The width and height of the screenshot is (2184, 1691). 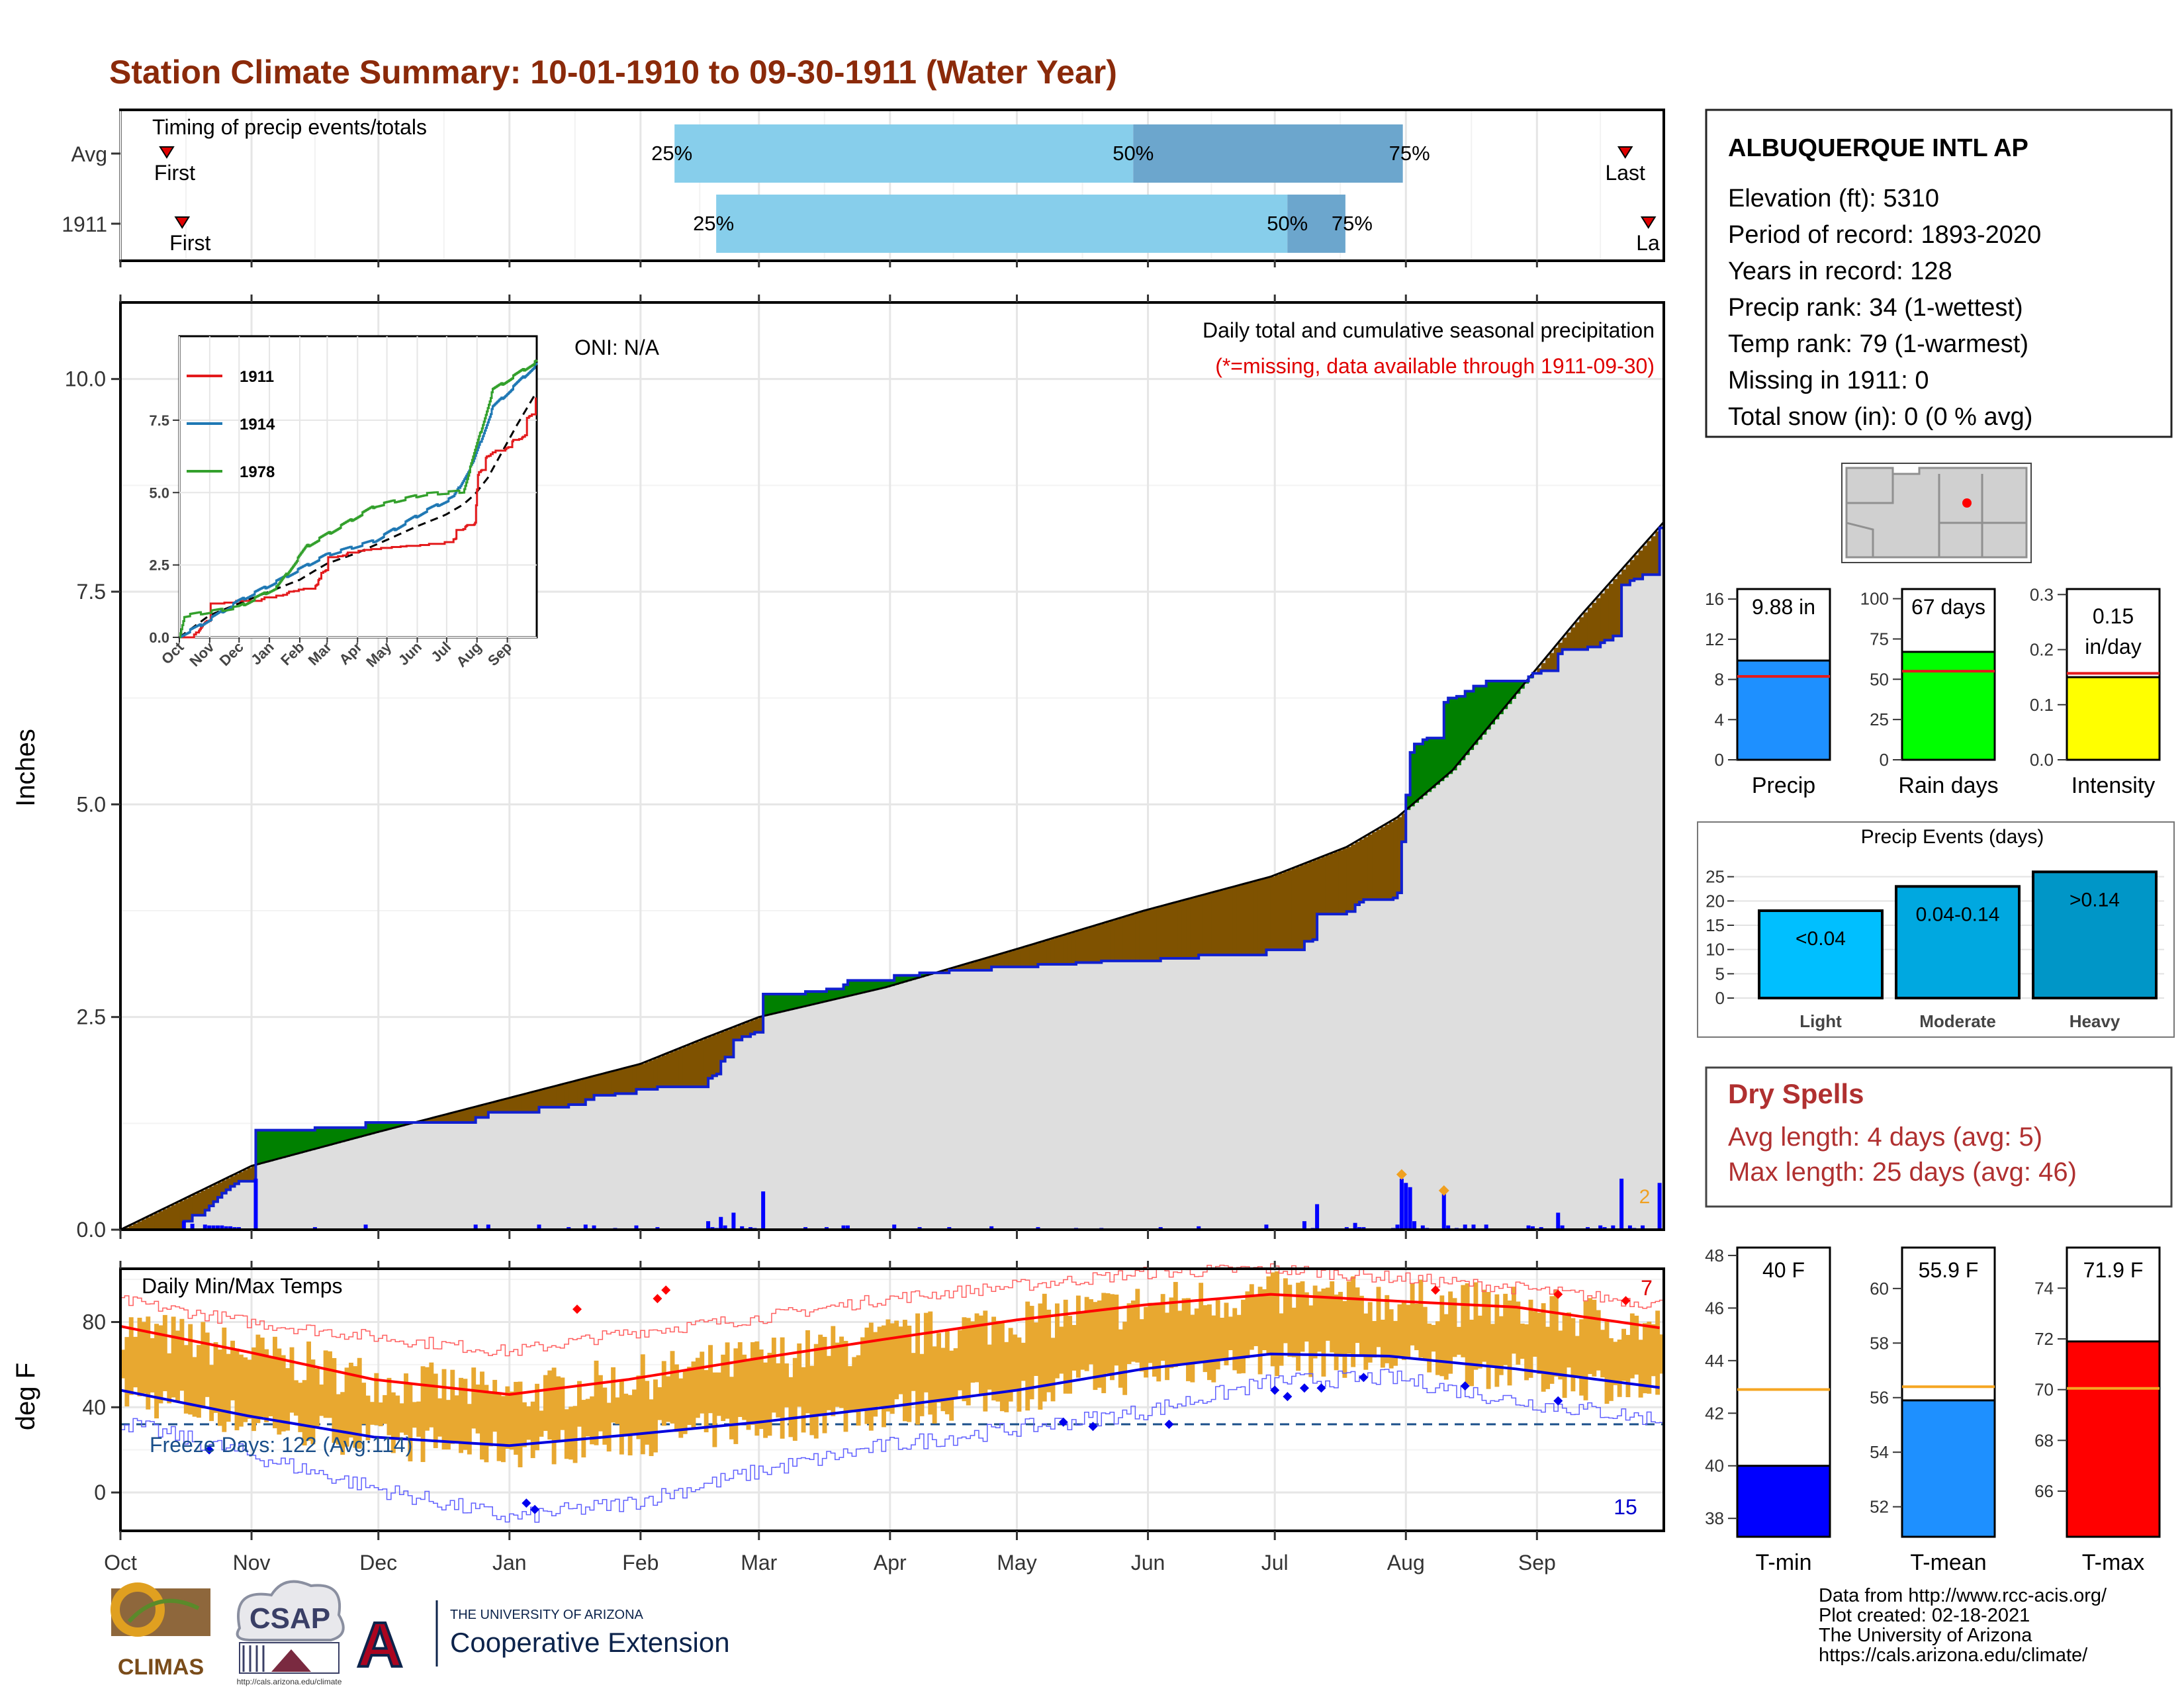 What do you see at coordinates (1783, 1270) in the screenshot?
I see `temp-bar-value-label: 40 F` at bounding box center [1783, 1270].